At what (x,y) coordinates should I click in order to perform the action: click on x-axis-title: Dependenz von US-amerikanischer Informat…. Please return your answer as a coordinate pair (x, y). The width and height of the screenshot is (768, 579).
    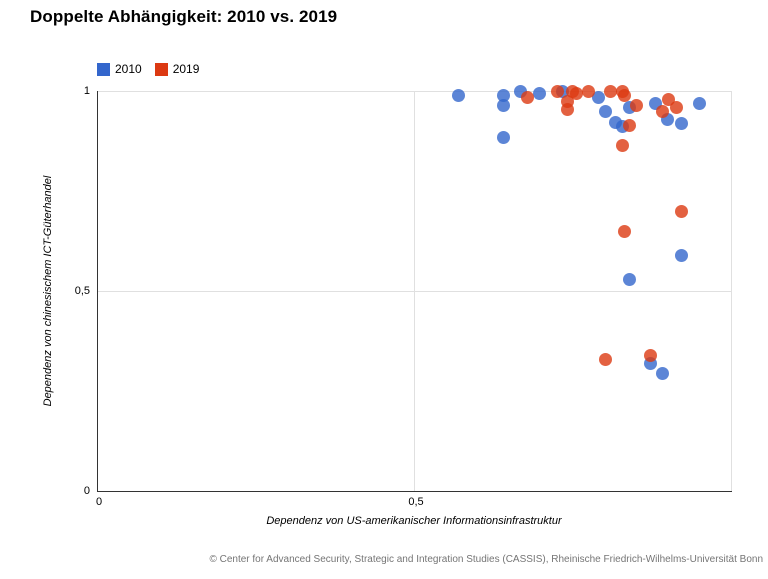
    Looking at the image, I should click on (414, 521).